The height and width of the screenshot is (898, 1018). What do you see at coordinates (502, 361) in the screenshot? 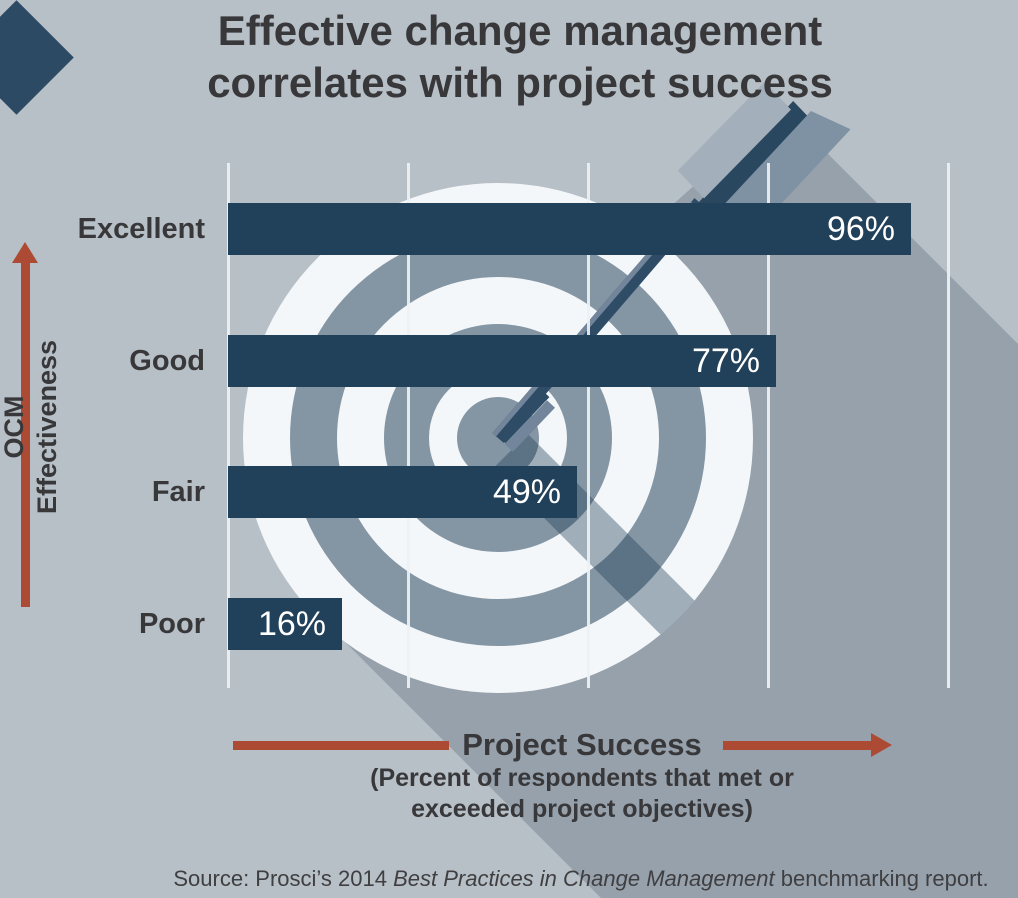
I see `bar-good: 77%` at bounding box center [502, 361].